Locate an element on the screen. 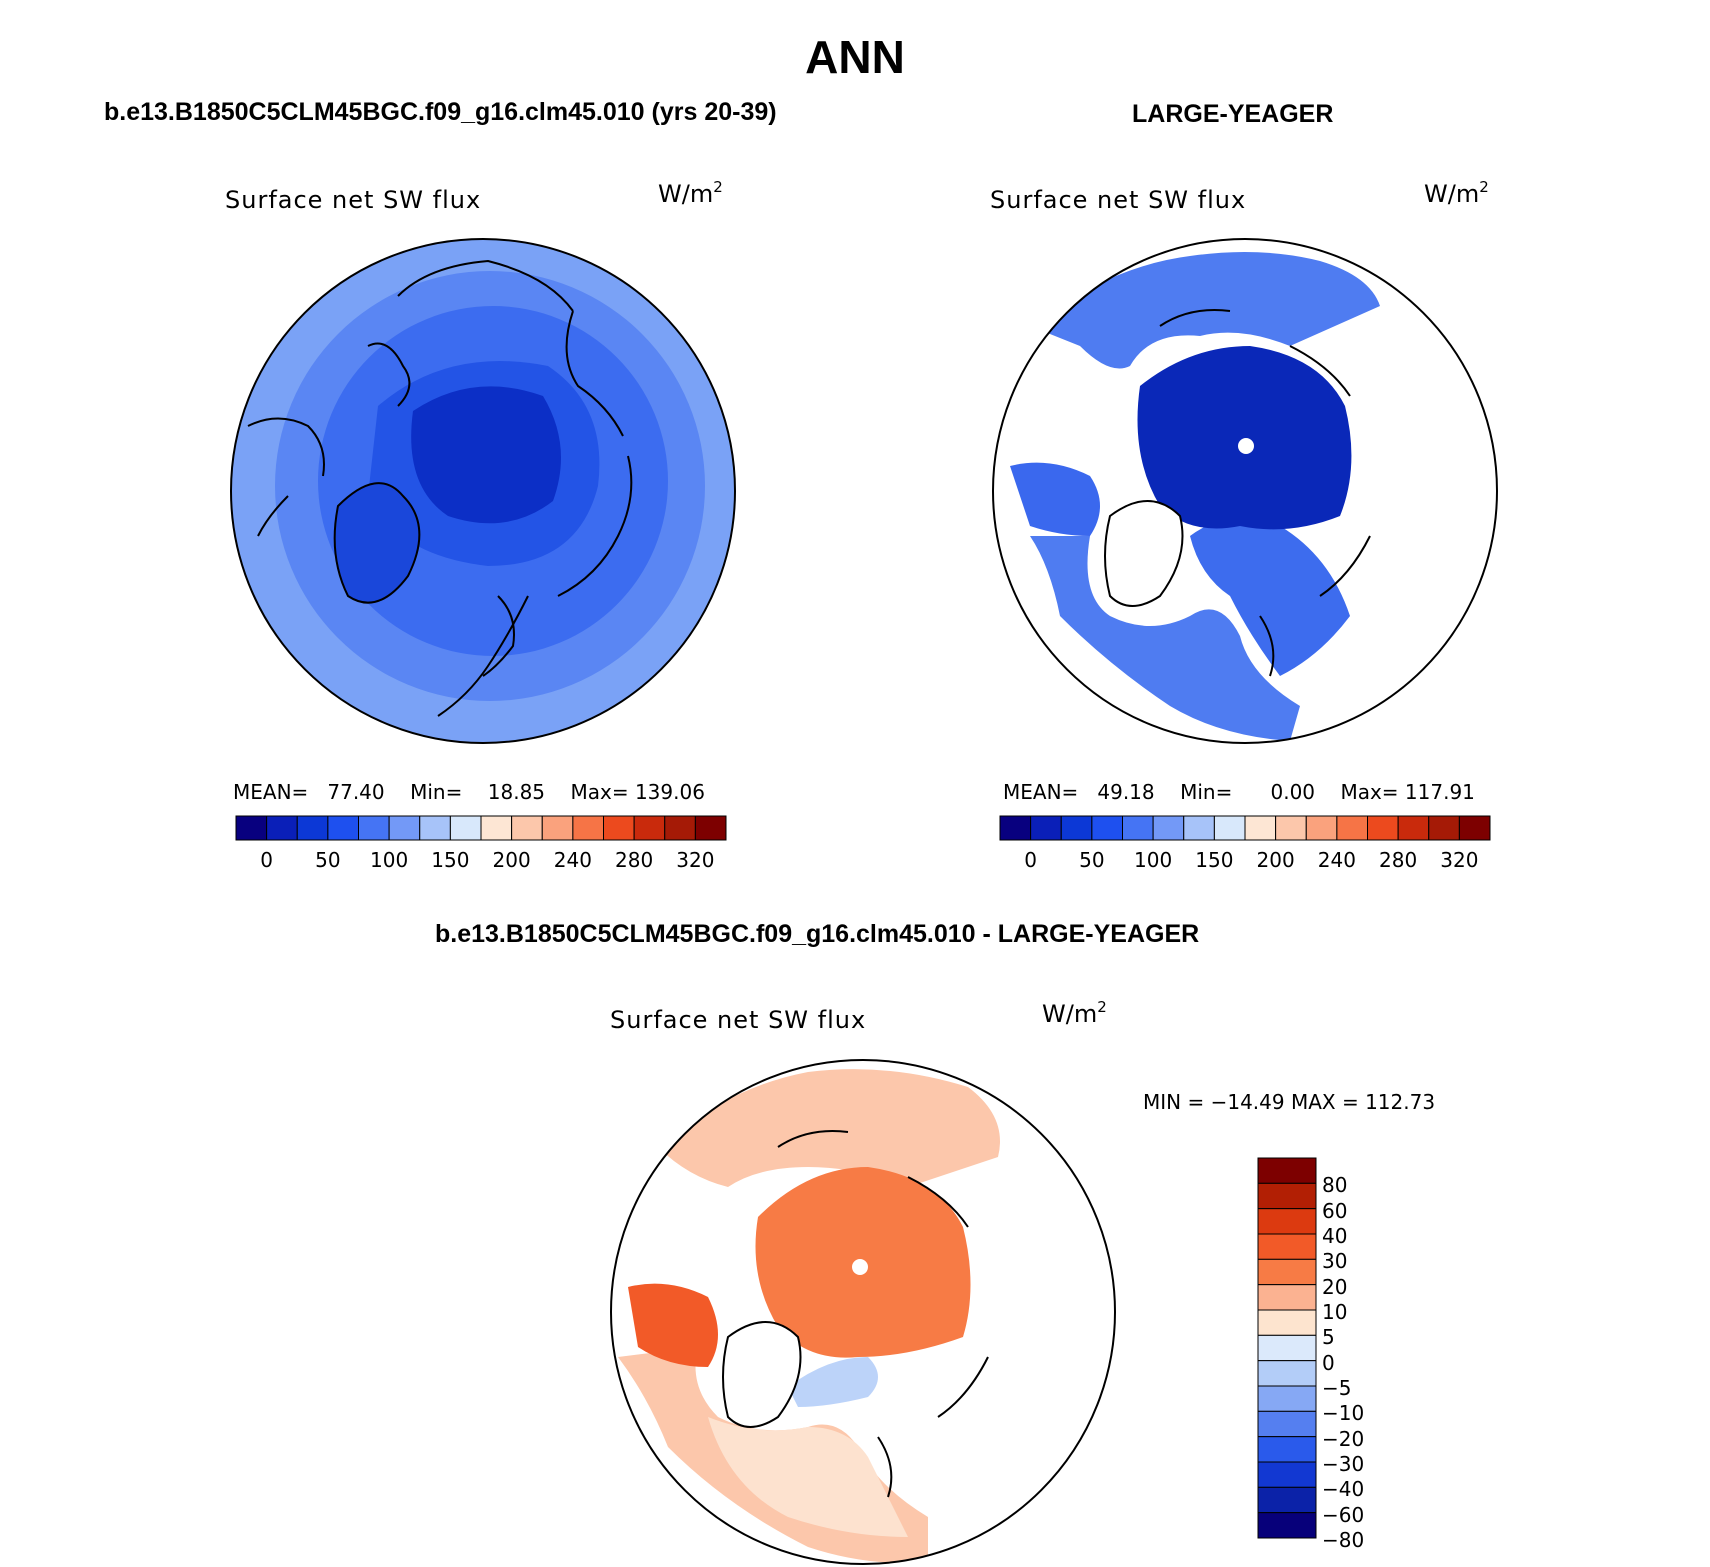 This screenshot has width=1710, height=1567. colorbar-model is located at coordinates (481, 828).